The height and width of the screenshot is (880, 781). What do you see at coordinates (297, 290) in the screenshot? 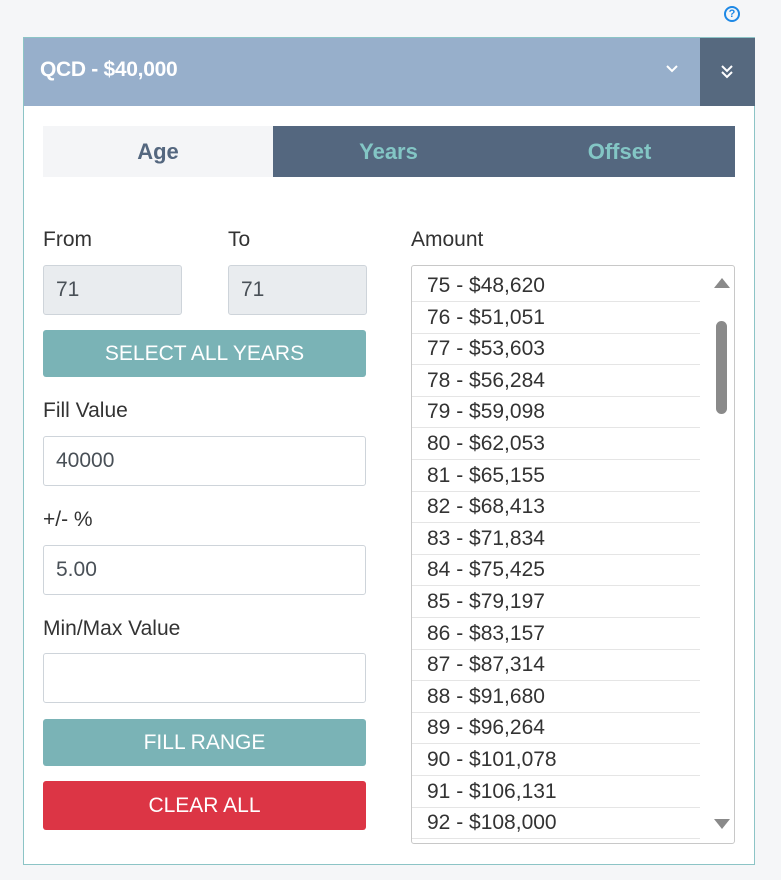
I see `to-field: 71` at bounding box center [297, 290].